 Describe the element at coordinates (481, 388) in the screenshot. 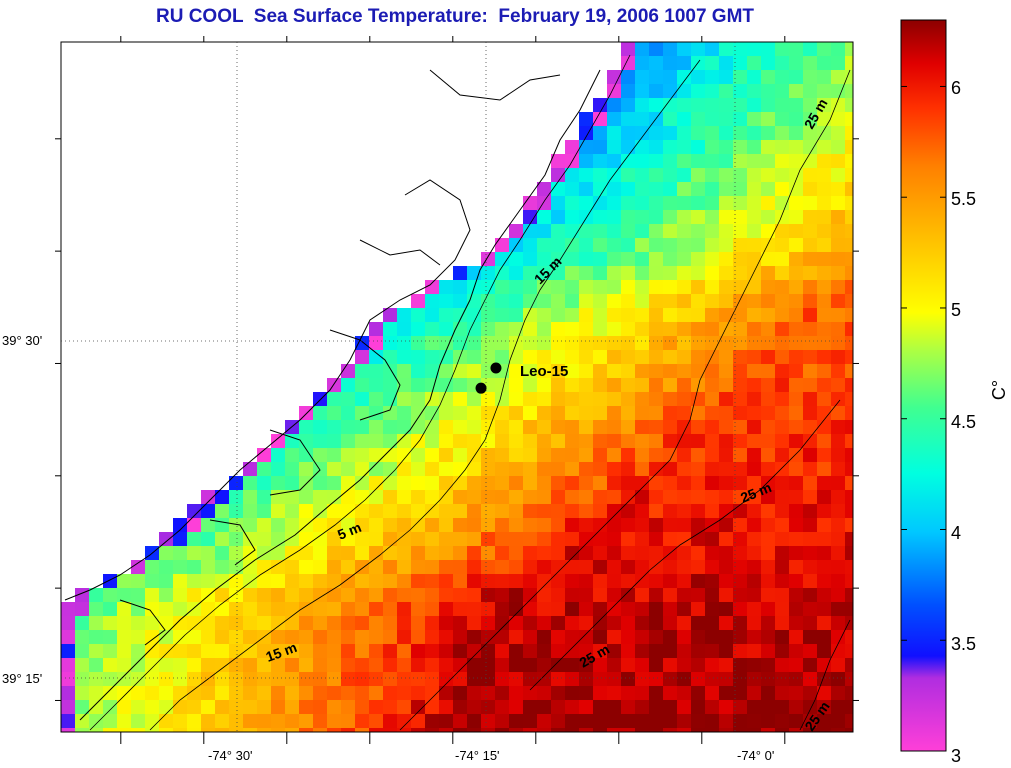

I see `station-marker` at that location.